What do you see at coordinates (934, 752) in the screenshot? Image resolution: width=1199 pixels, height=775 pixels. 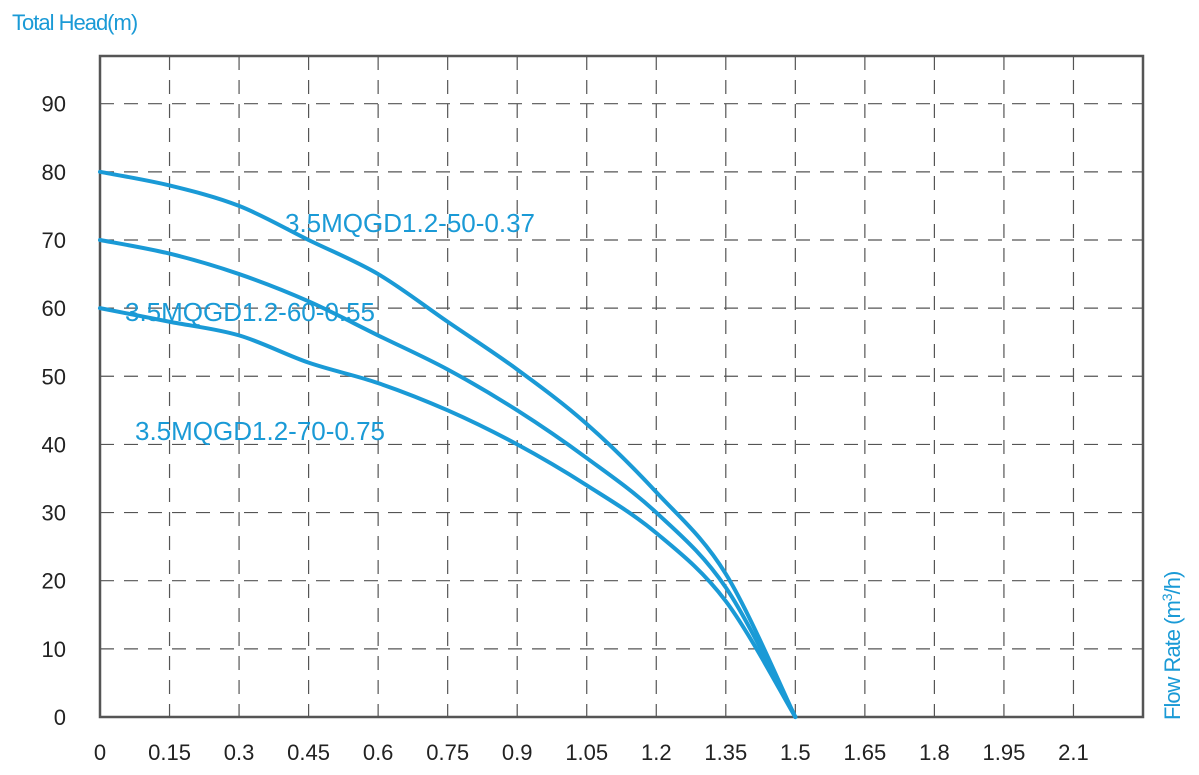 I see `x-tick-label: 1.8` at bounding box center [934, 752].